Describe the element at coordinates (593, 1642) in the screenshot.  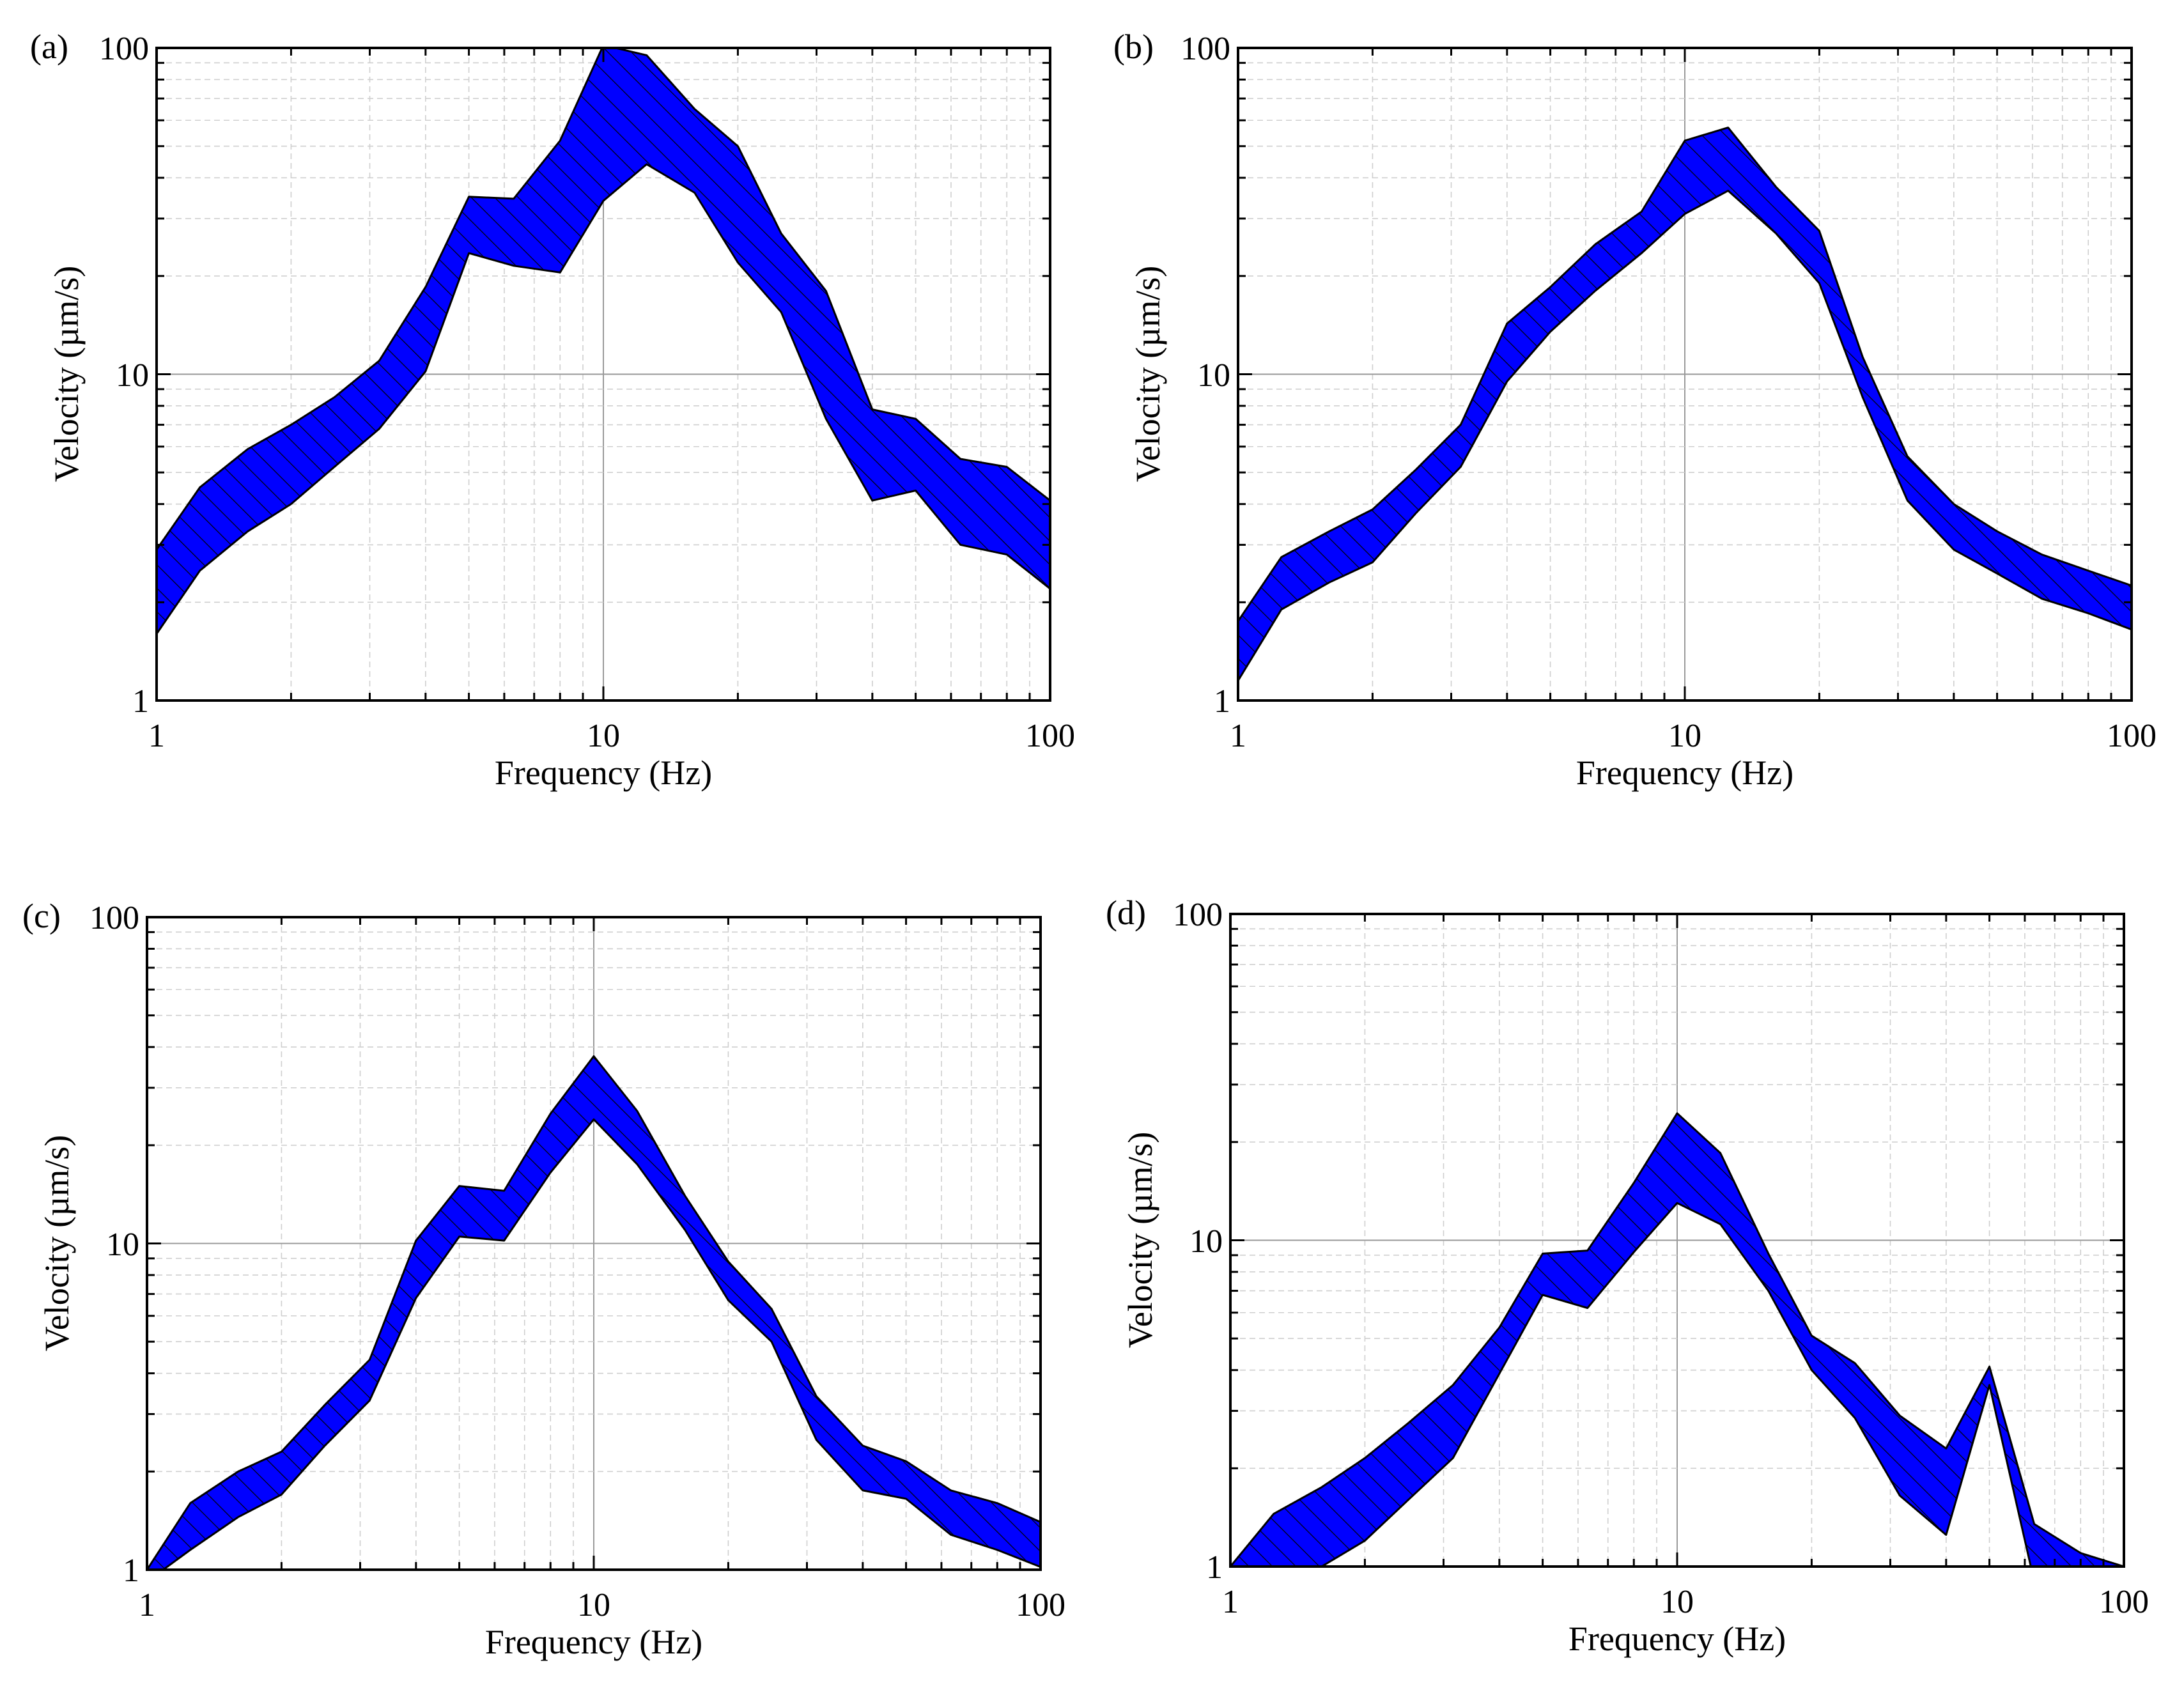
I see `x-axis-title-c: Frequency (Hz)` at that location.